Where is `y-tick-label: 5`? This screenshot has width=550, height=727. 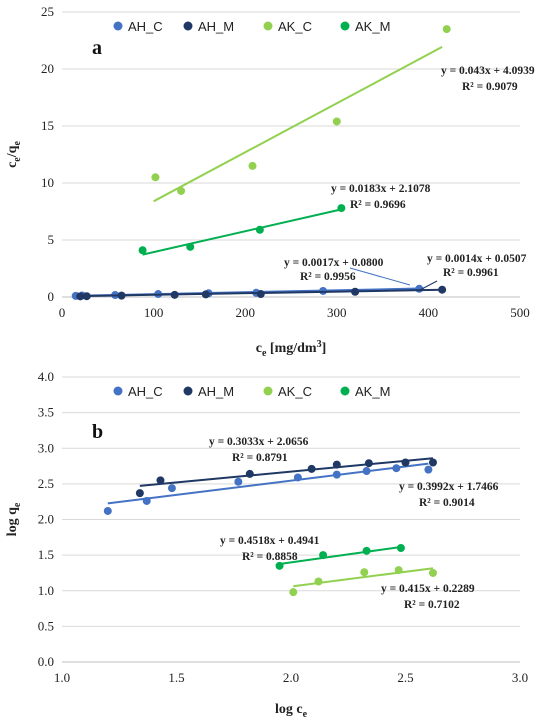
y-tick-label: 5 is located at coordinates (51, 239).